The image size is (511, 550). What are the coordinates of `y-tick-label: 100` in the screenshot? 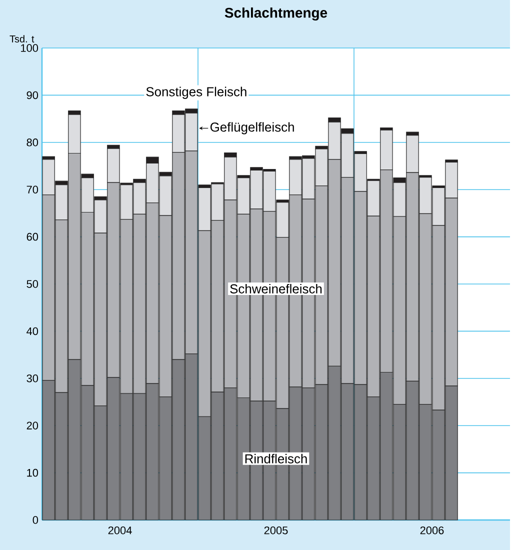 It's located at (29, 48).